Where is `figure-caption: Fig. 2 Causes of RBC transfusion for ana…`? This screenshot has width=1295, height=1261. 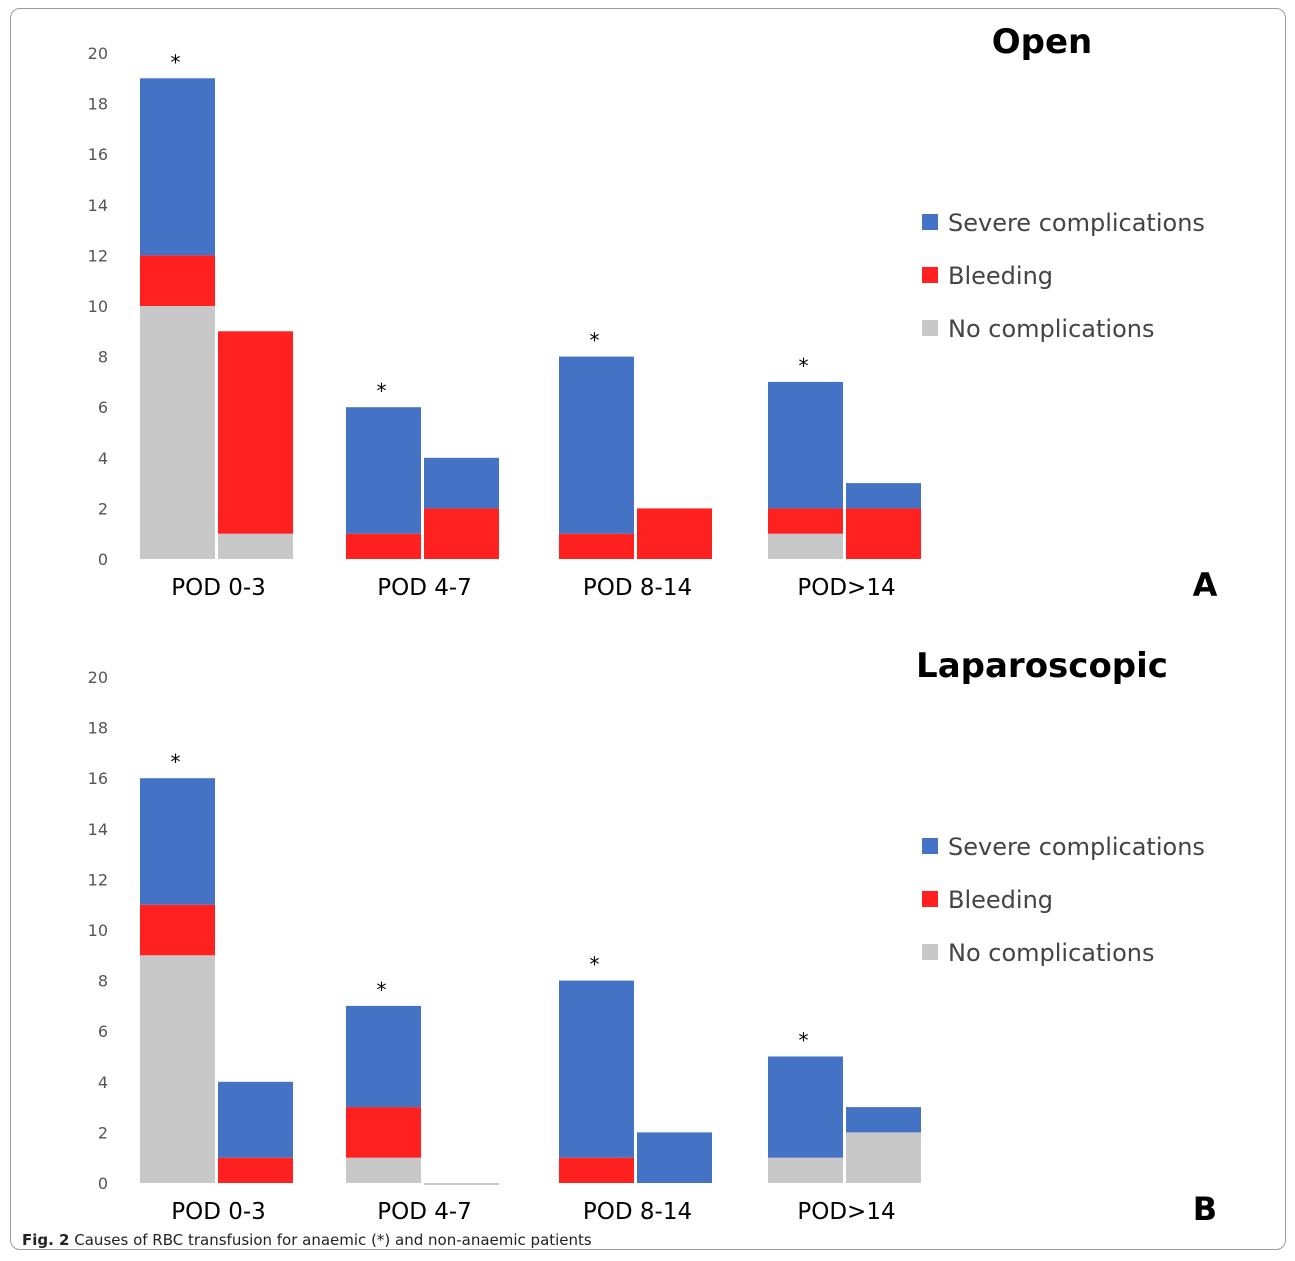
figure-caption: Fig. 2 Causes of RBC transfusion for ana… is located at coordinates (307, 1240).